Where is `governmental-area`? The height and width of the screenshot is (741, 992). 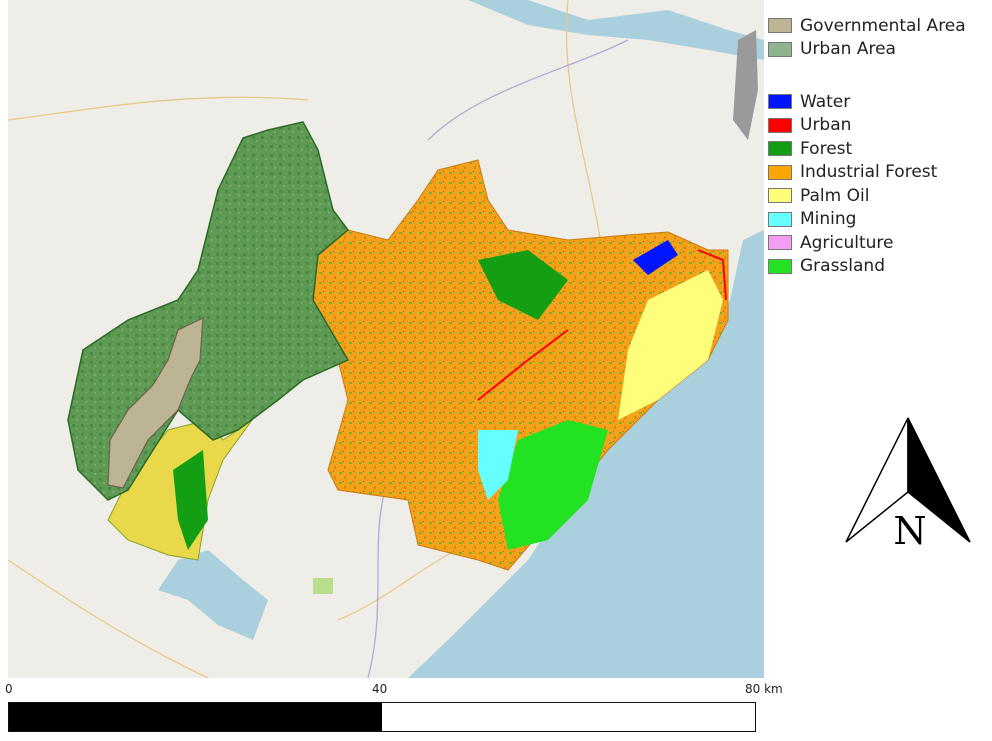
governmental-area is located at coordinates (155, 403).